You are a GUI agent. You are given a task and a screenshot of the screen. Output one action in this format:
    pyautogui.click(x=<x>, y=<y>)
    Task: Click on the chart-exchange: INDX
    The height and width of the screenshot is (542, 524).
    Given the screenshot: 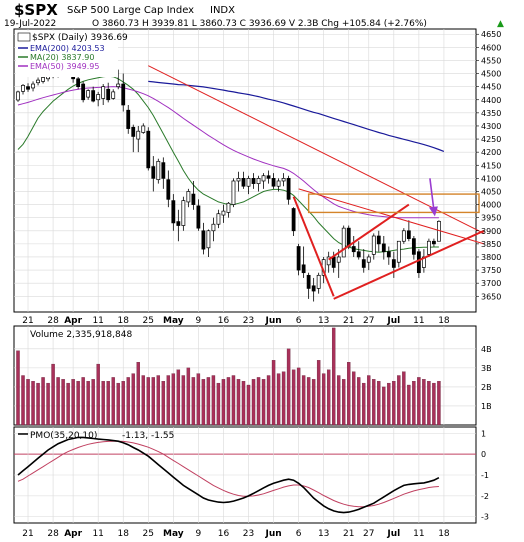 What is the action you would take?
    pyautogui.click(x=222, y=10)
    